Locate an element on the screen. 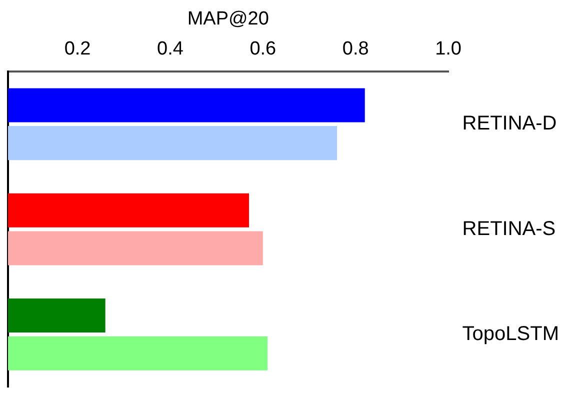  x-tick-label: 0.4 is located at coordinates (170, 49).